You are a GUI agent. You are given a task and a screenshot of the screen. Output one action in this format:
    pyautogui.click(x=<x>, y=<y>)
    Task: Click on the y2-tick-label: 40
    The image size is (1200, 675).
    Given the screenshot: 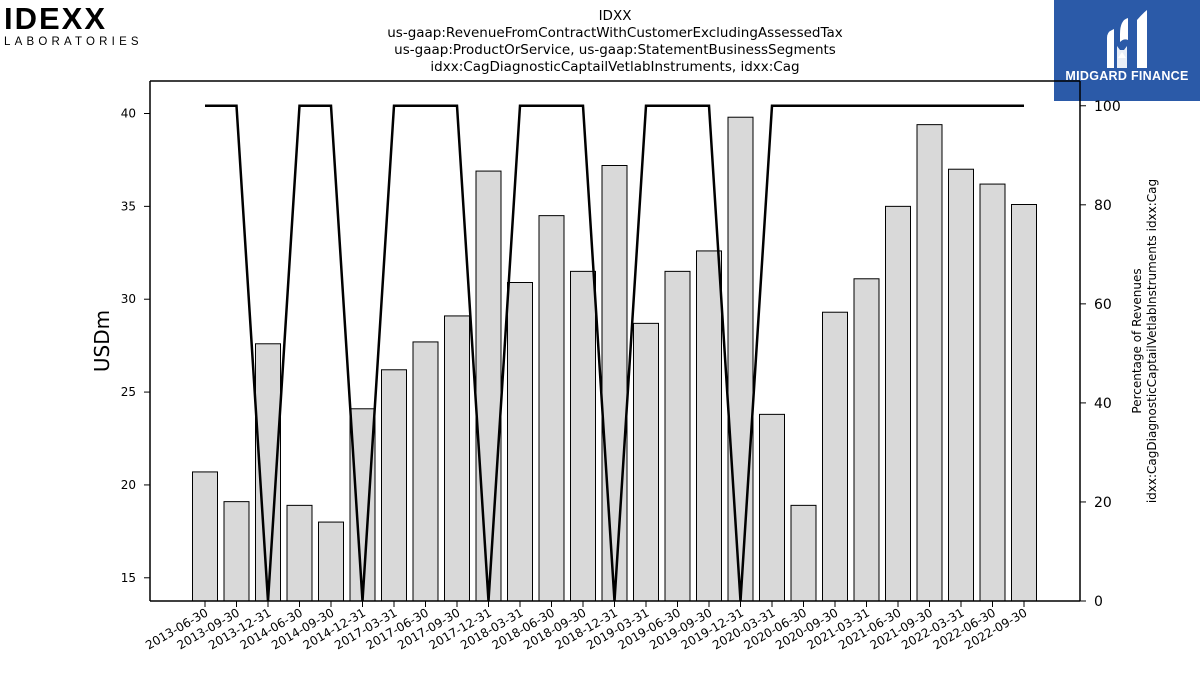 What is the action you would take?
    pyautogui.click(x=1103, y=404)
    